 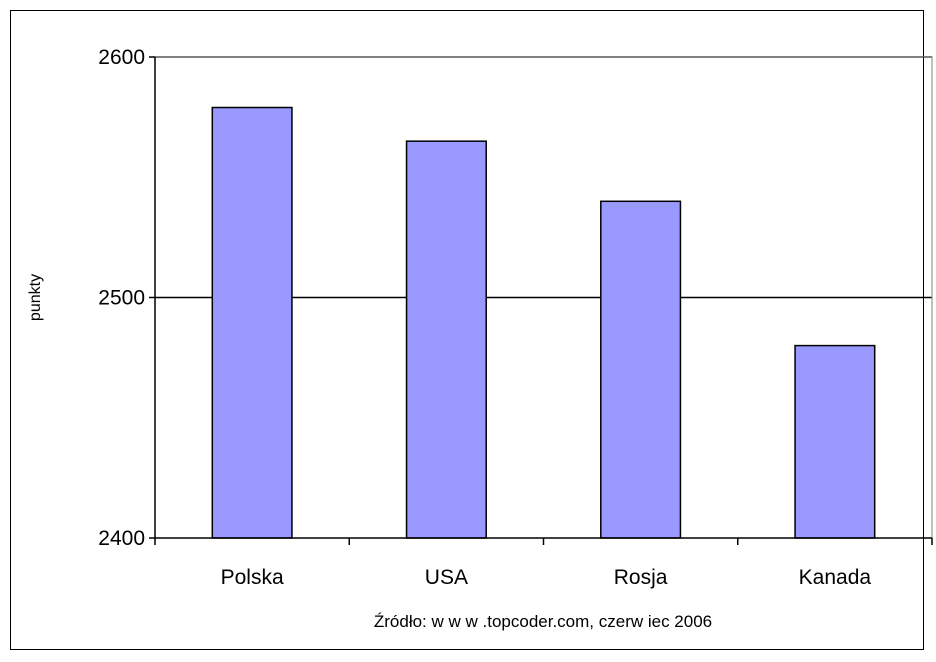 What do you see at coordinates (835, 577) in the screenshot?
I see `x-tick-label-kanada: Kanada` at bounding box center [835, 577].